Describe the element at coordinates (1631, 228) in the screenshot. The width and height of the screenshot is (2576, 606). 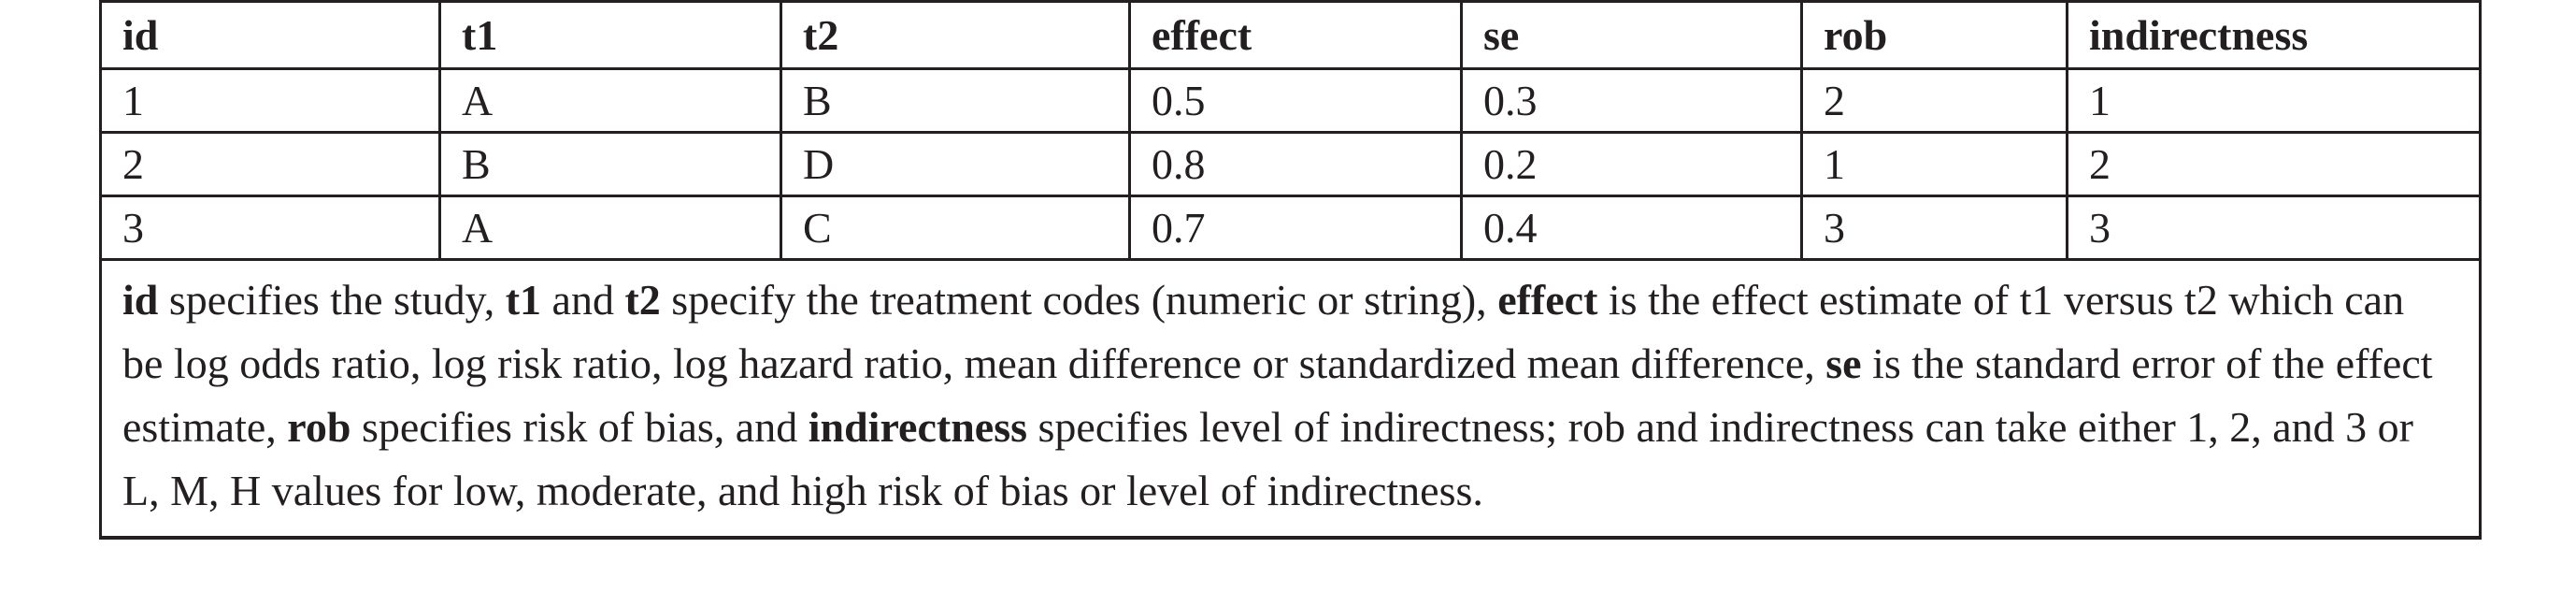
I see `cell-se: 0.4` at that location.